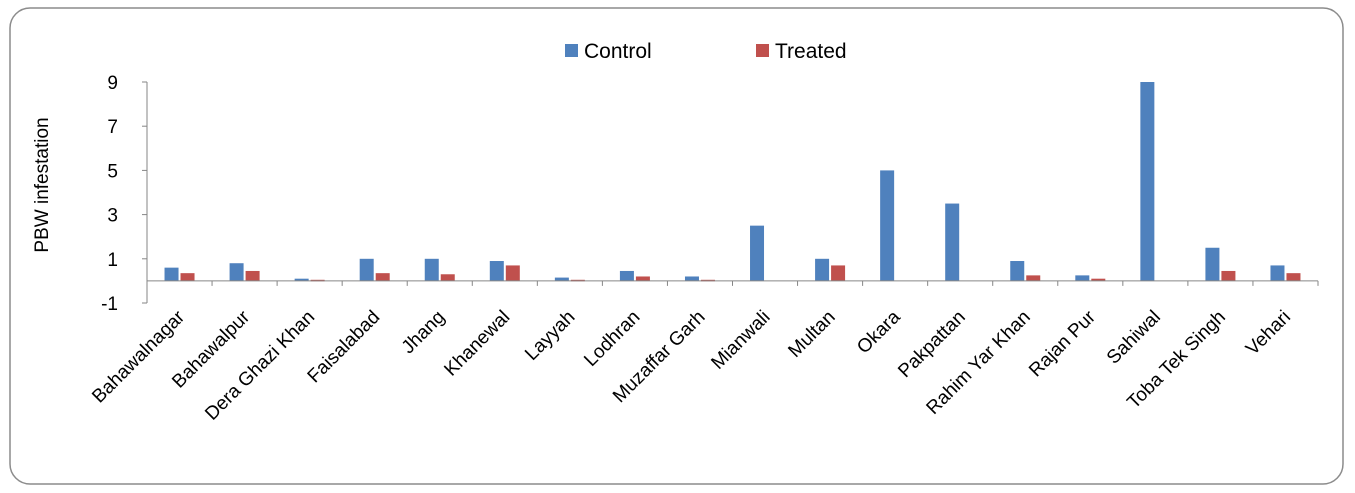 This screenshot has width=1355, height=493. What do you see at coordinates (109, 304) in the screenshot?
I see `y-tick-label: -1` at bounding box center [109, 304].